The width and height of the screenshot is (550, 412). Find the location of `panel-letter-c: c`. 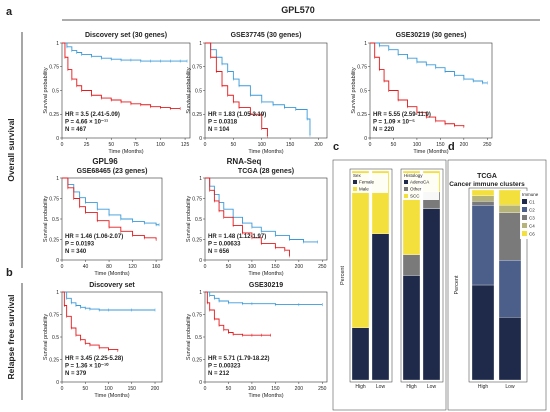

panel-letter-c: c is located at coordinates (336, 147).